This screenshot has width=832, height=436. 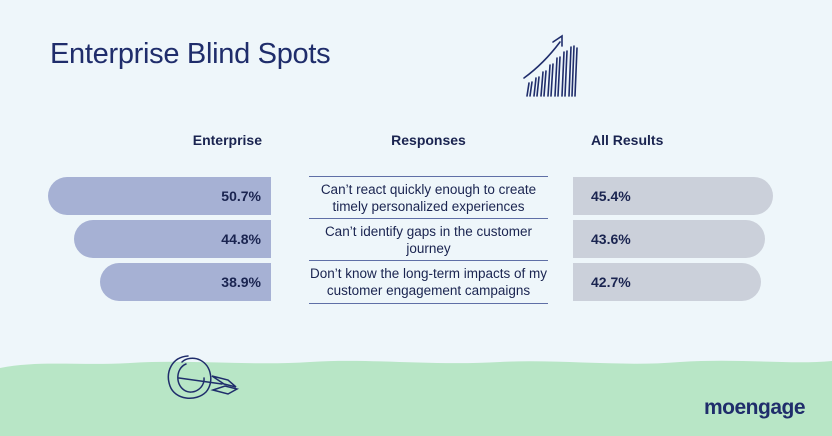 What do you see at coordinates (241, 239) in the screenshot?
I see `enterprise-value-label: 44.8%` at bounding box center [241, 239].